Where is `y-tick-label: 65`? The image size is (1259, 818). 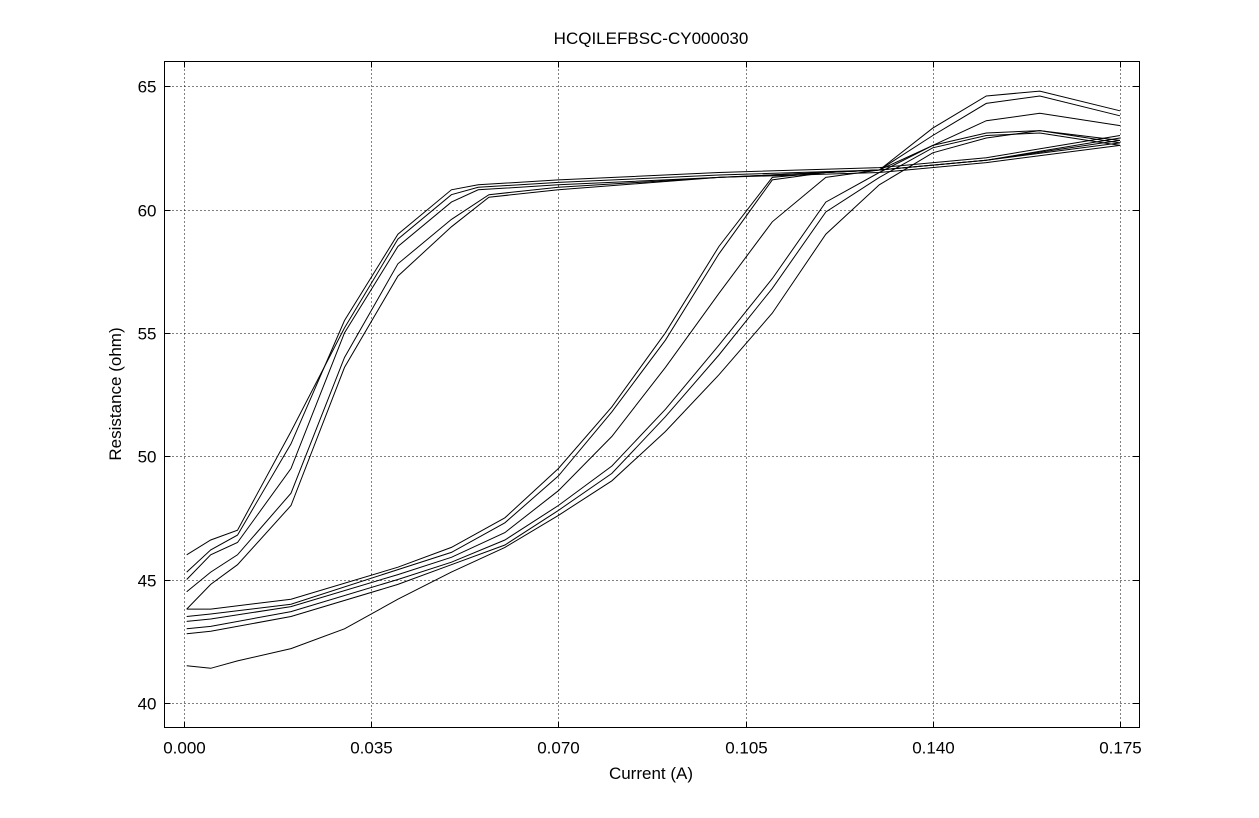
y-tick-label: 65 is located at coordinates (147, 87).